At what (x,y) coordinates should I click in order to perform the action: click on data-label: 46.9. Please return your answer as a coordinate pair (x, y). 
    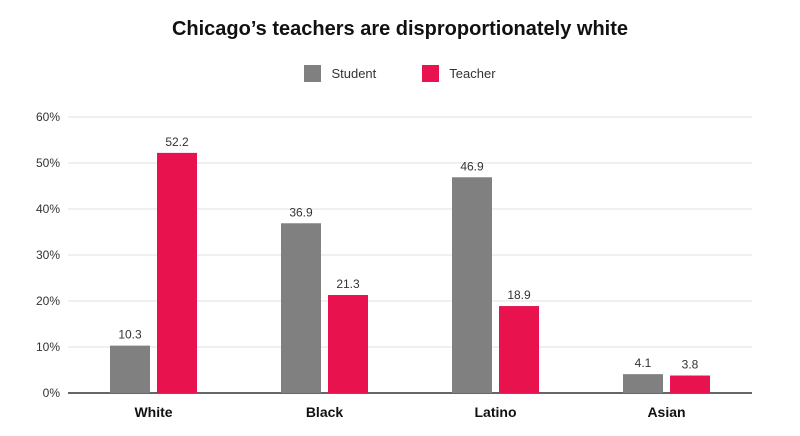
    Looking at the image, I should click on (472, 166).